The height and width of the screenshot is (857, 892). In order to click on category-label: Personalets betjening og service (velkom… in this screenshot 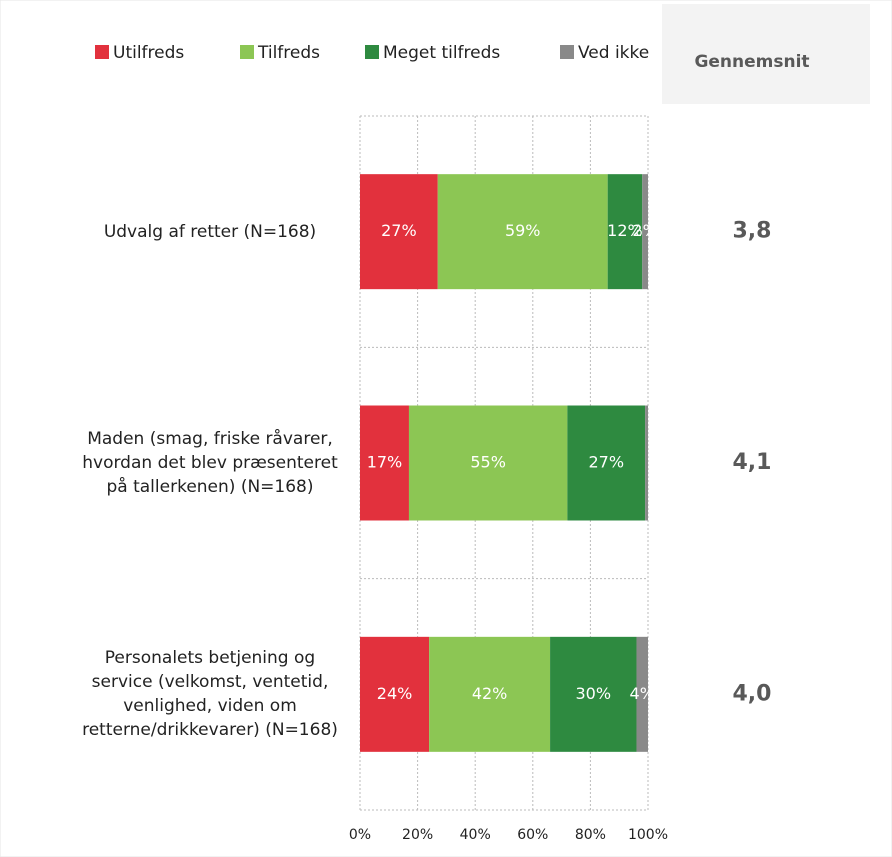, I will do `click(210, 694)`.